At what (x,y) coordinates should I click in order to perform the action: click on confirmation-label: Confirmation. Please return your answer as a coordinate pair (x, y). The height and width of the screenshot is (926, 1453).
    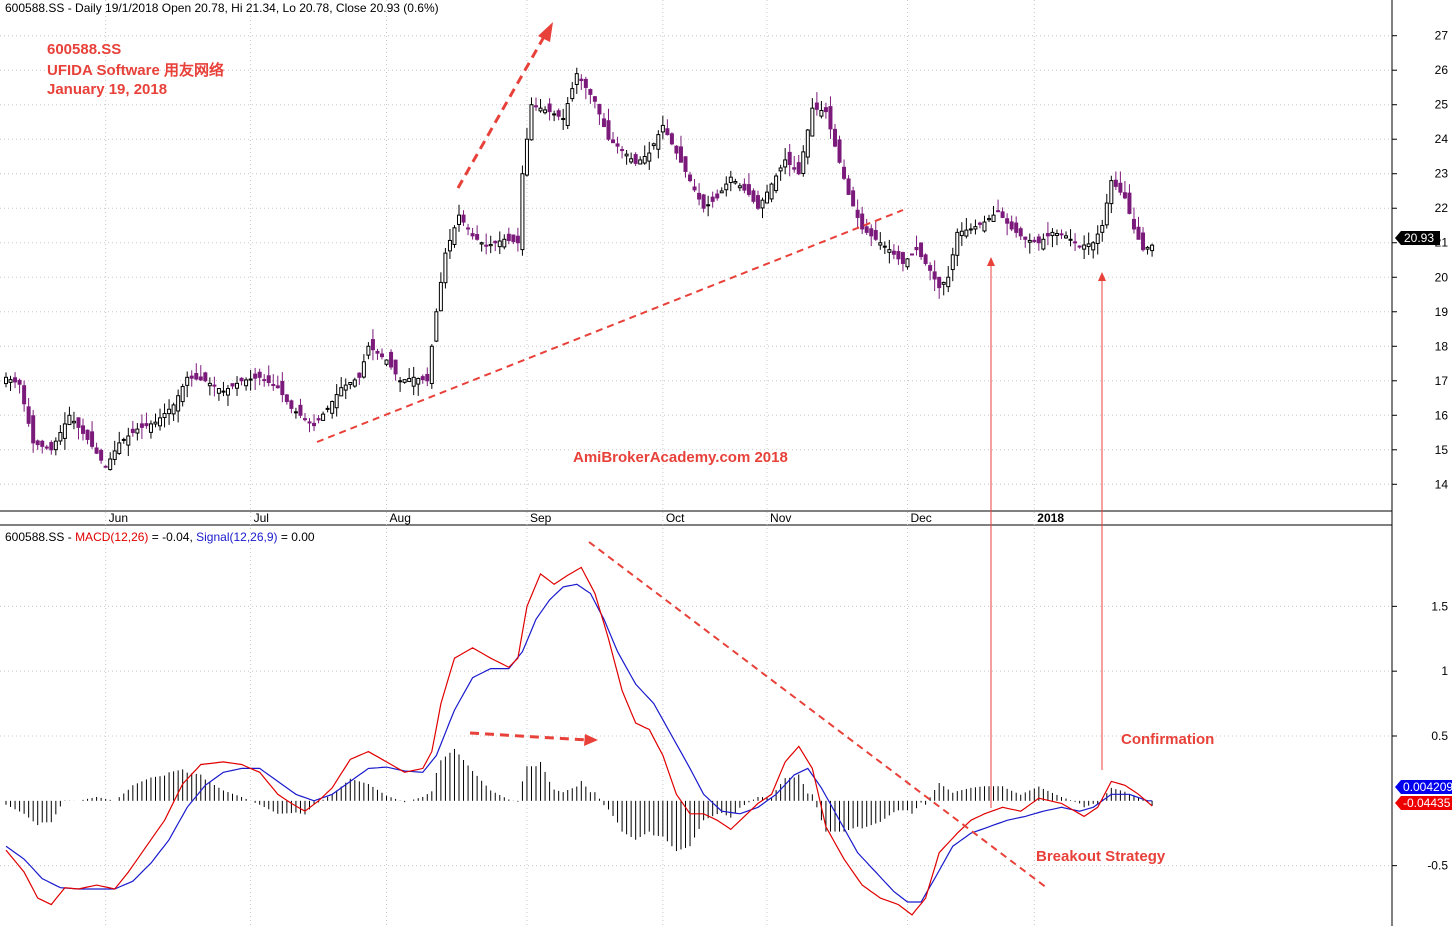
    Looking at the image, I should click on (1167, 739).